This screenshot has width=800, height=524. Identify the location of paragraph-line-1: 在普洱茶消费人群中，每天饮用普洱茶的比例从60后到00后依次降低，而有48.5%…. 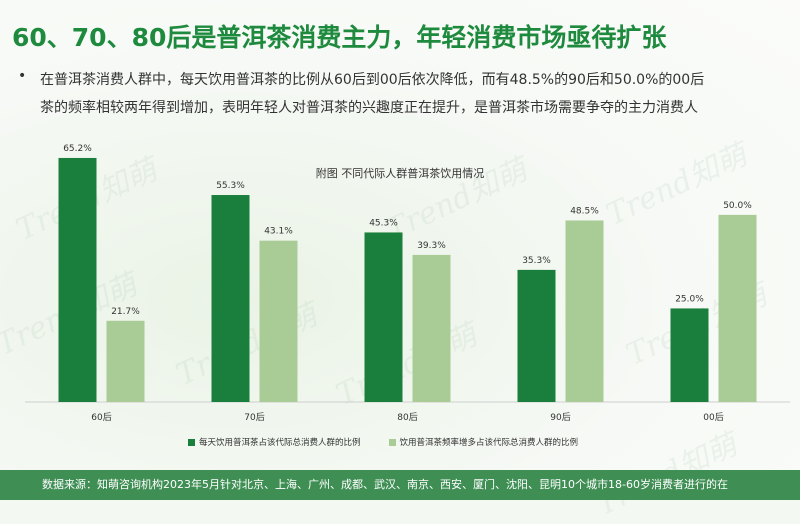
(372, 80).